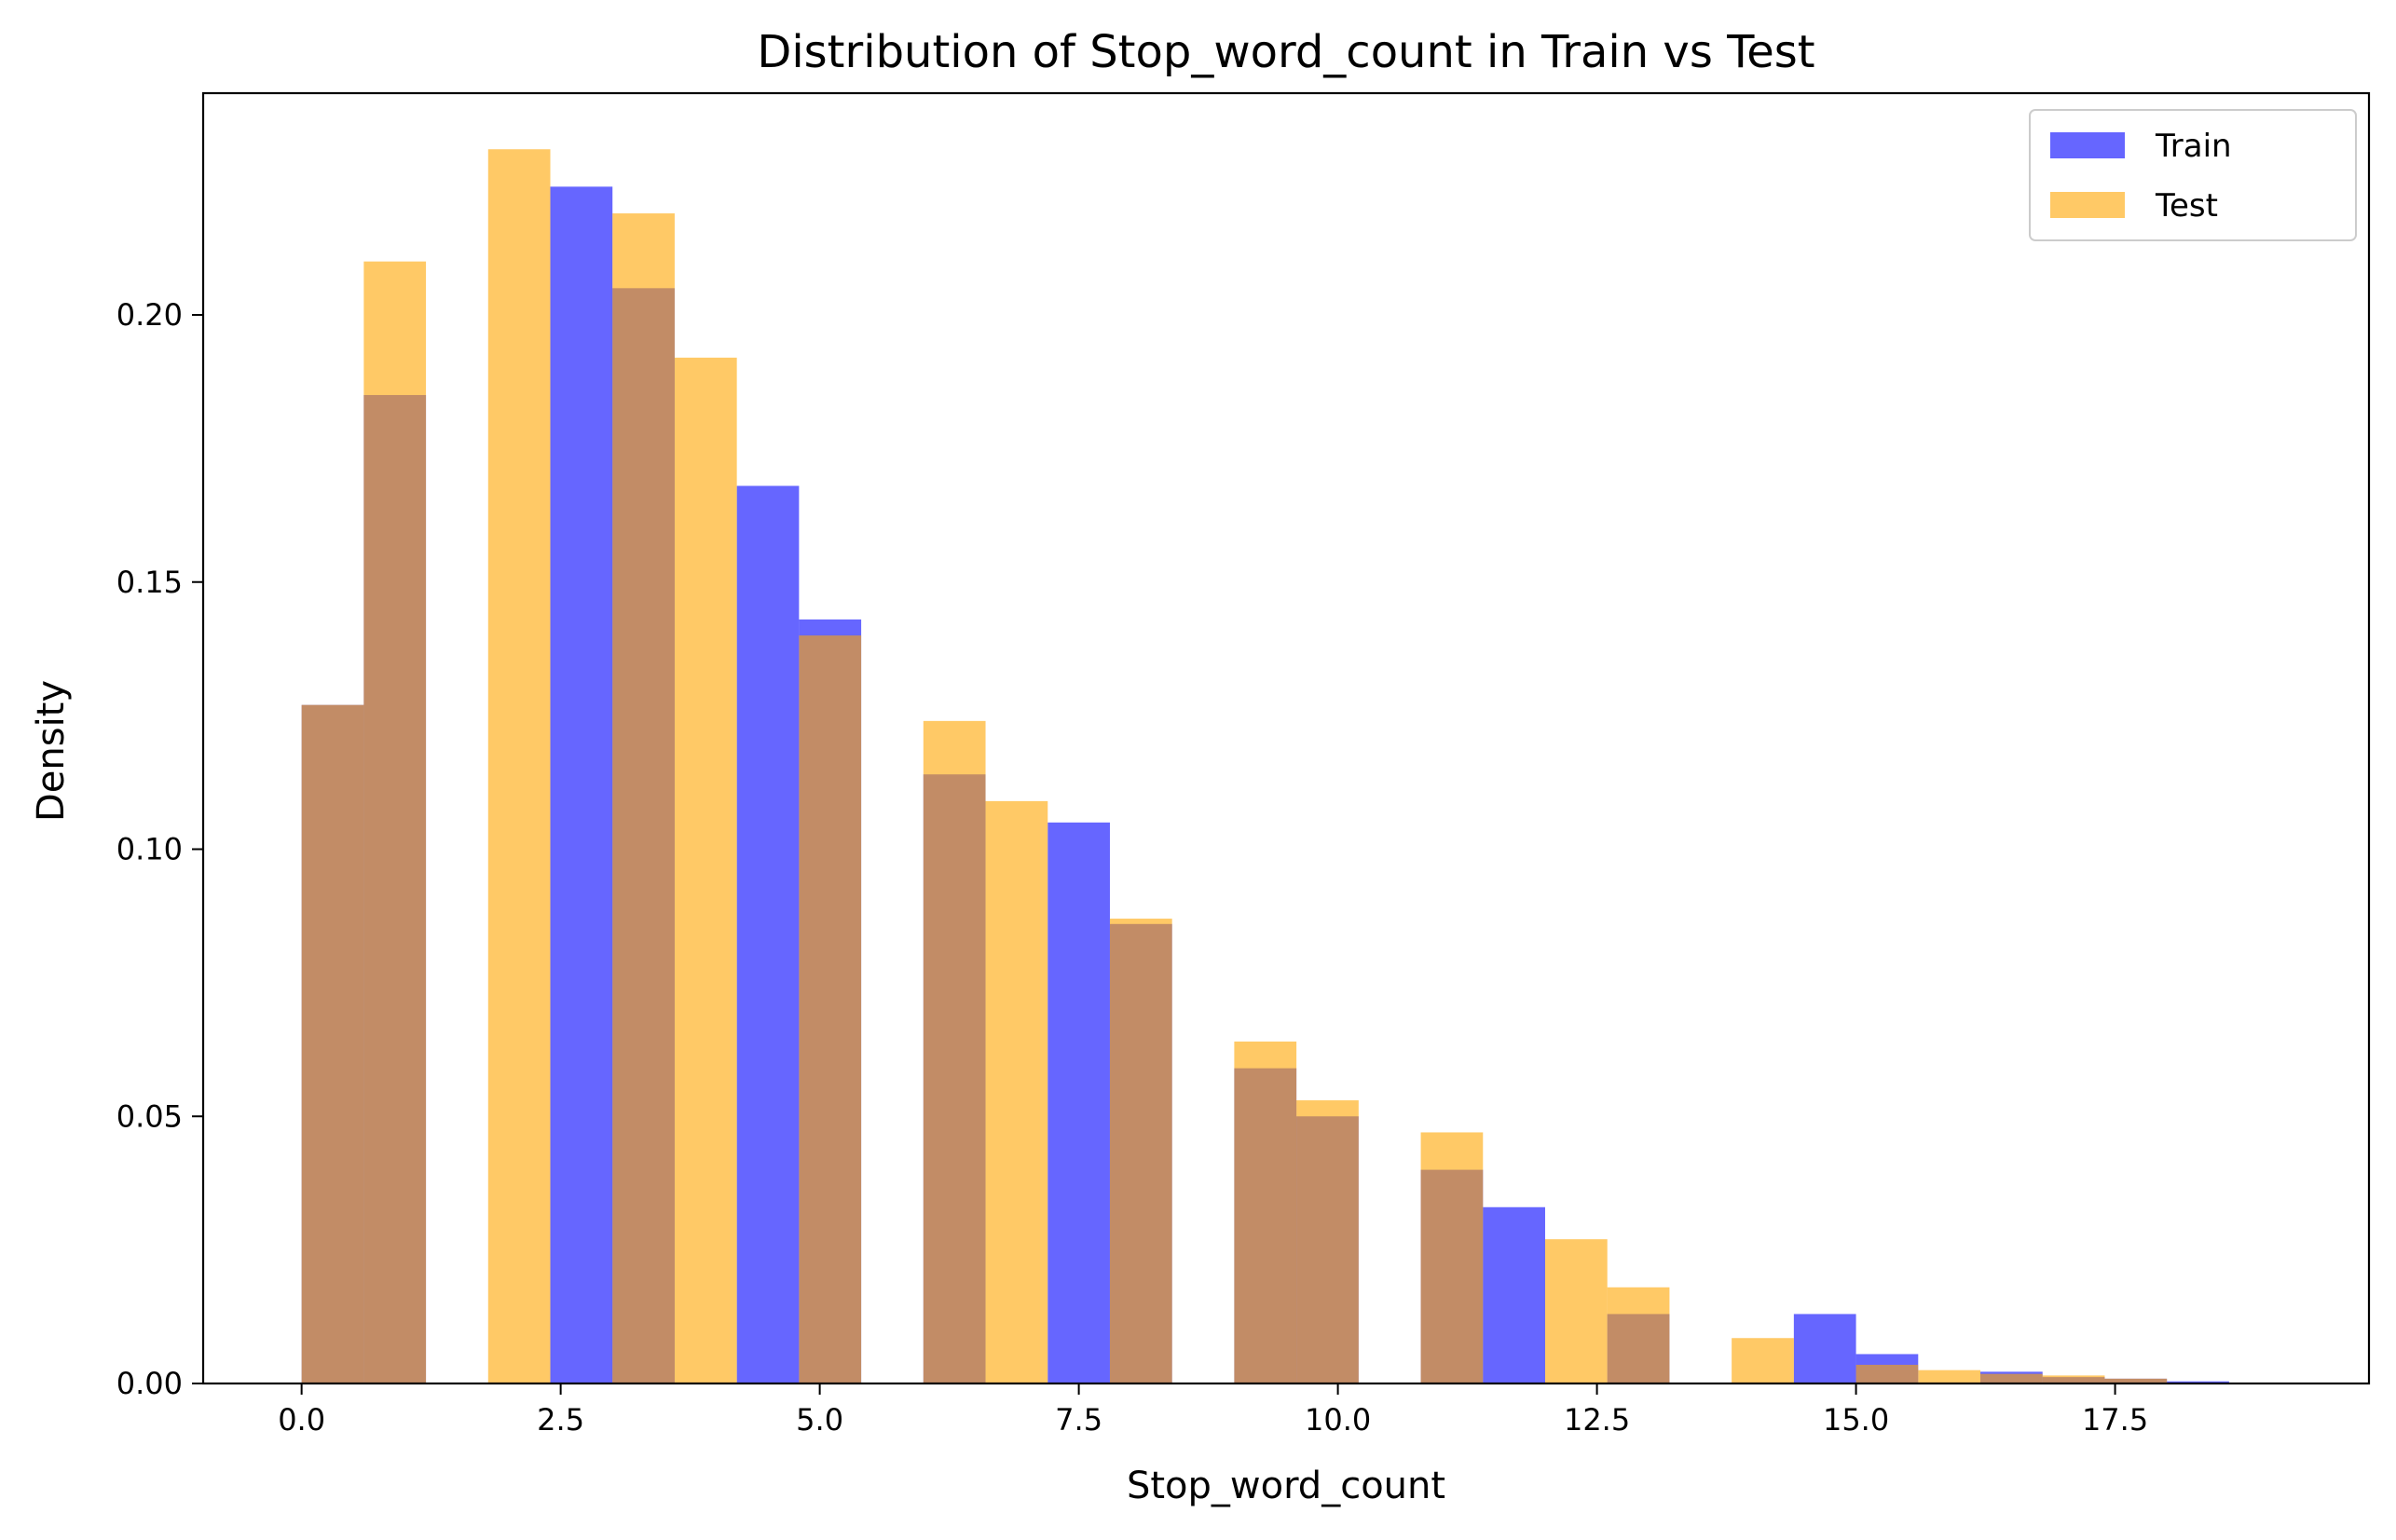 The width and height of the screenshot is (2396, 1540). I want to click on y-tick-label: 0.15, so click(149, 582).